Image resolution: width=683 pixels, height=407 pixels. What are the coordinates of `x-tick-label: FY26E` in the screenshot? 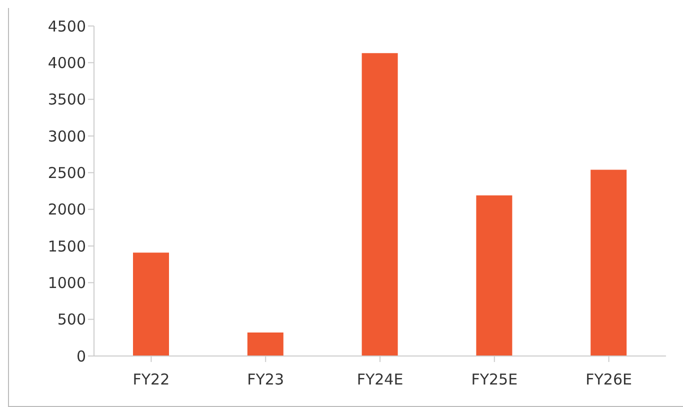 It's located at (609, 379).